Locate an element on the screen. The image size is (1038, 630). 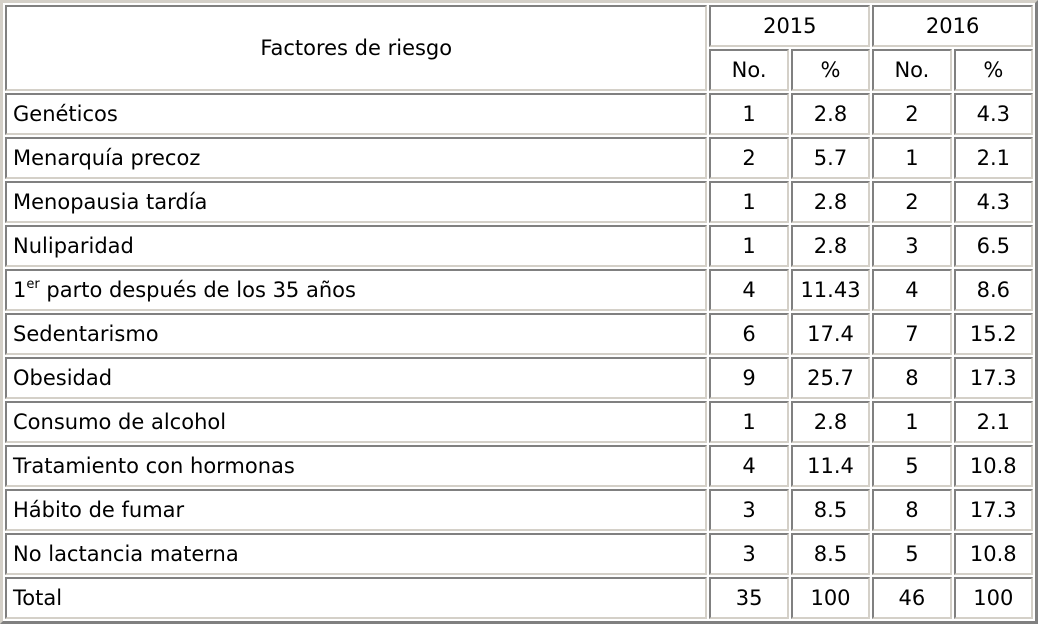
table-row: Menarquía precoz 2 5.7 1 2.1 is located at coordinates (519, 158).